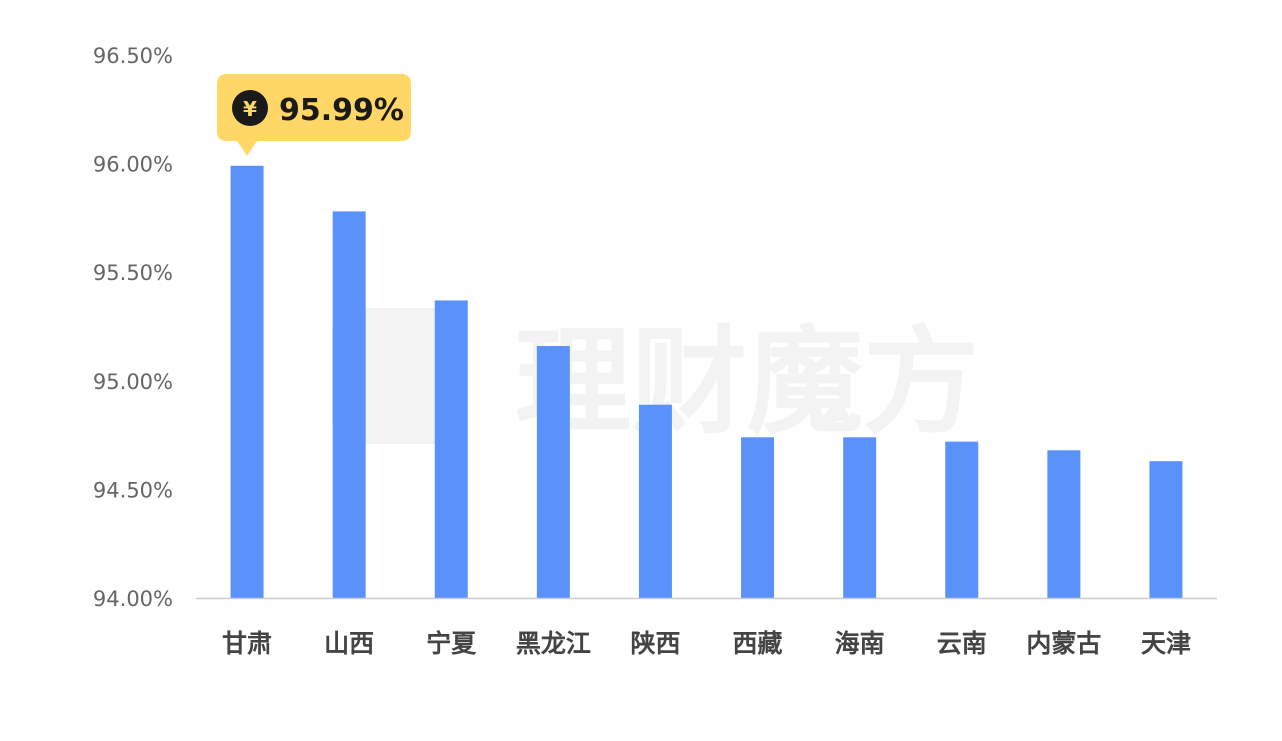 The image size is (1282, 741). Describe the element at coordinates (349, 643) in the screenshot. I see `x-tick-label: 山西` at that location.